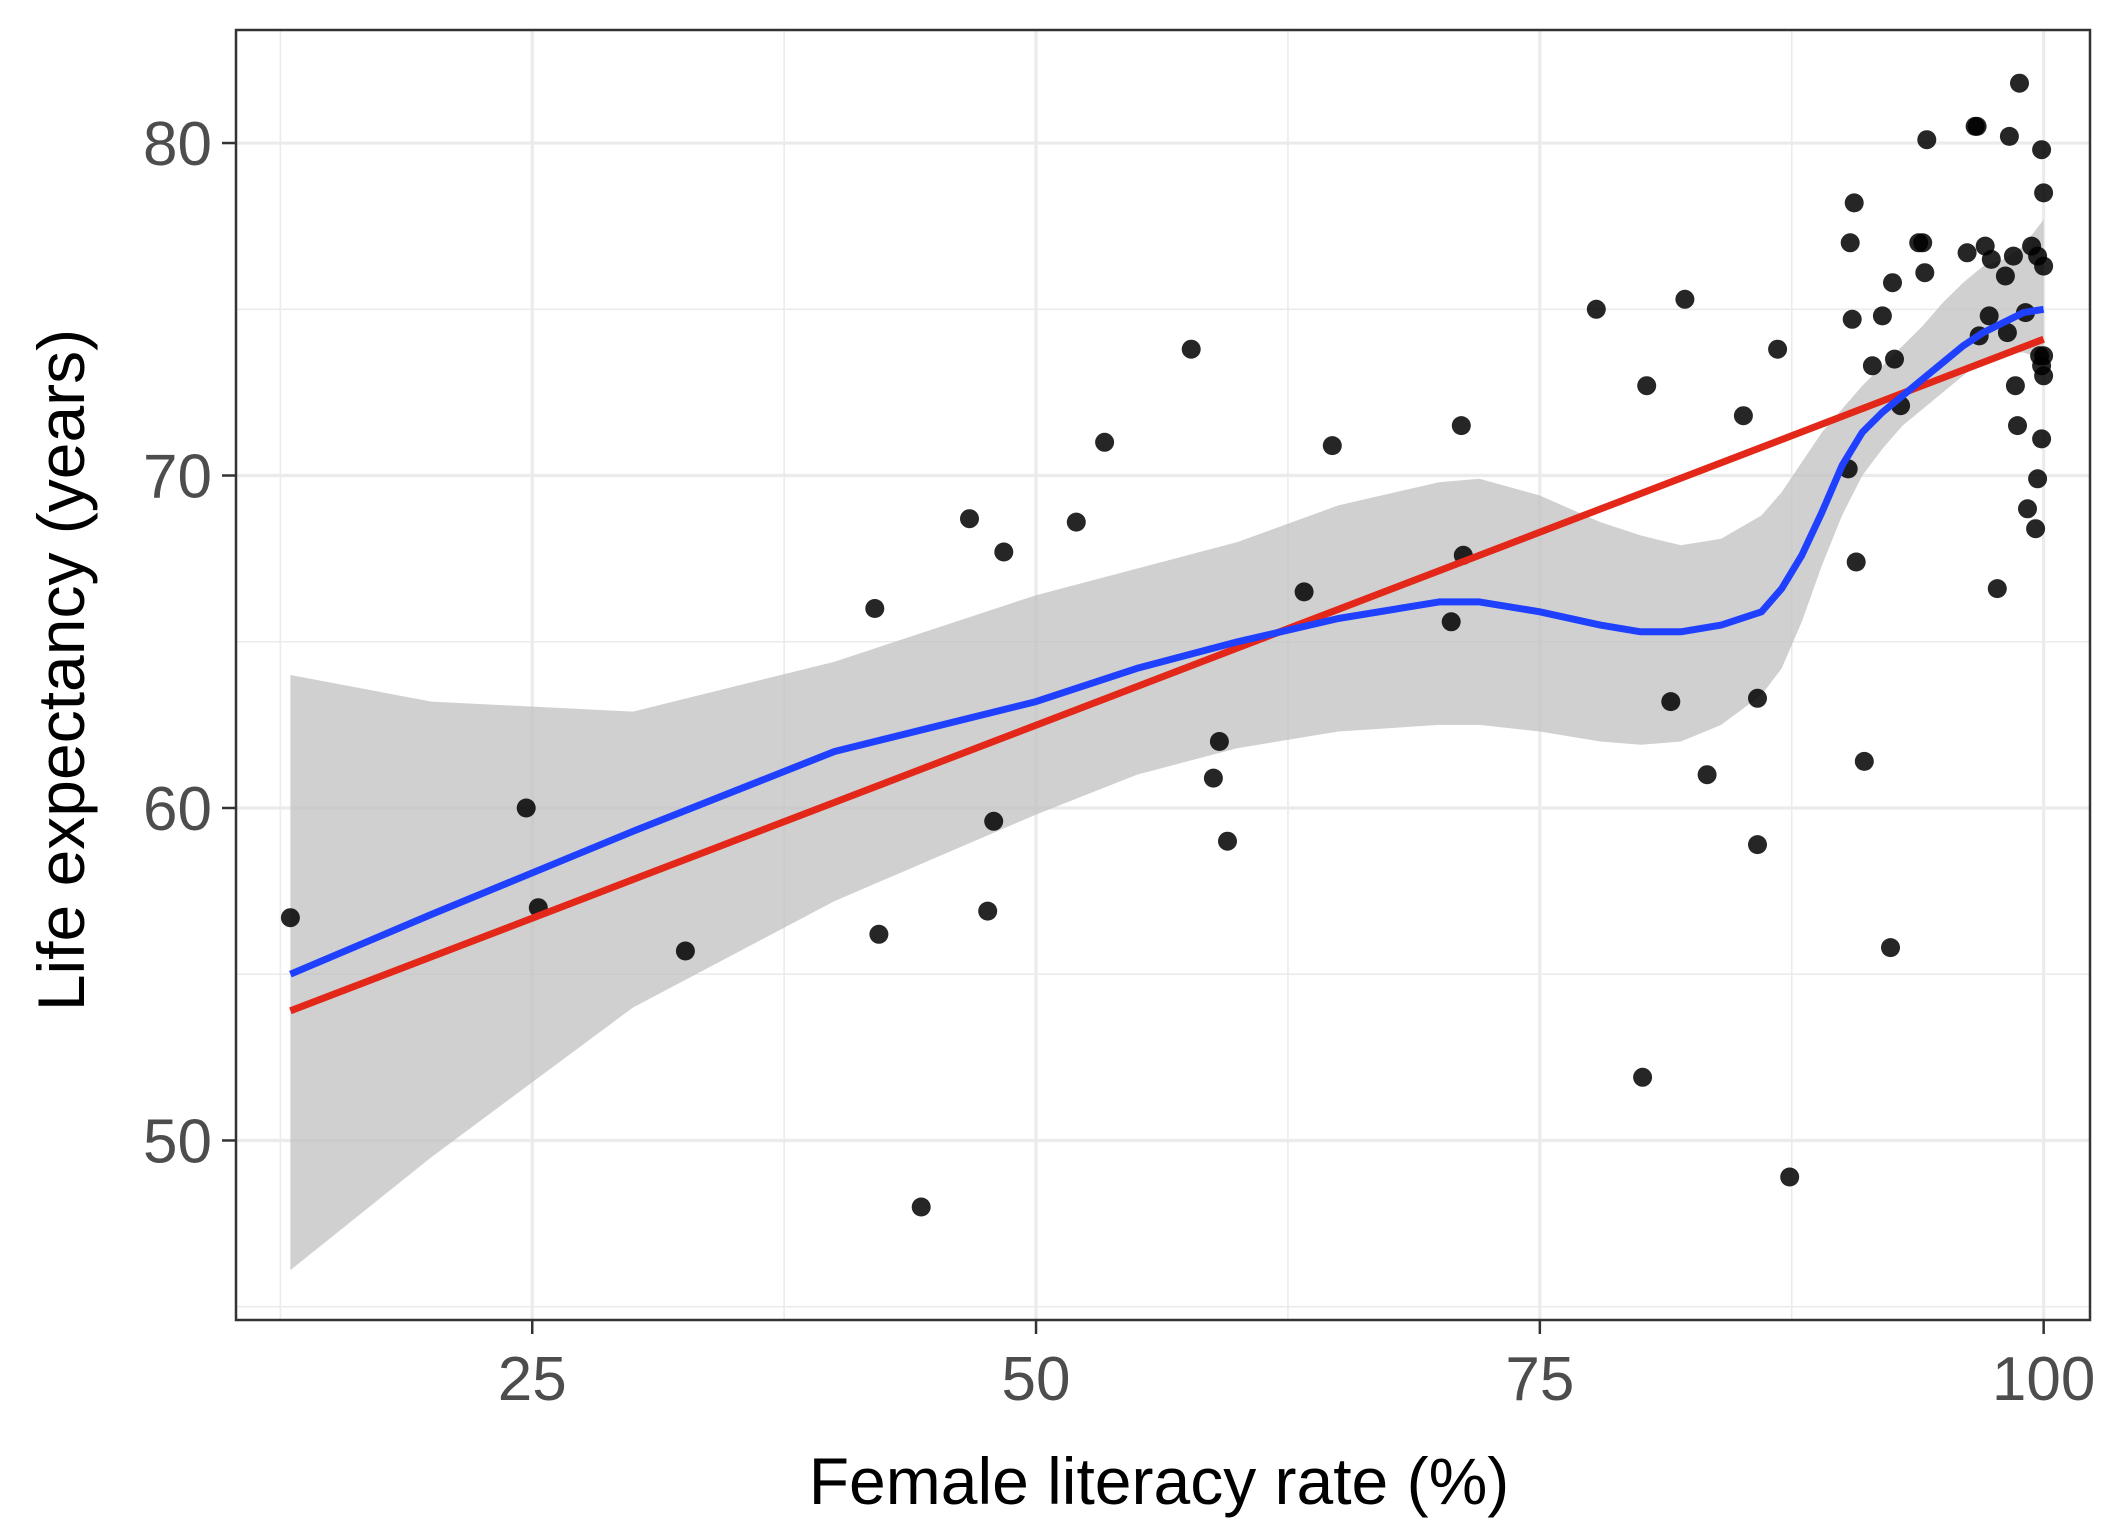  I want to click on x-tick-label: 75, so click(1539, 1379).